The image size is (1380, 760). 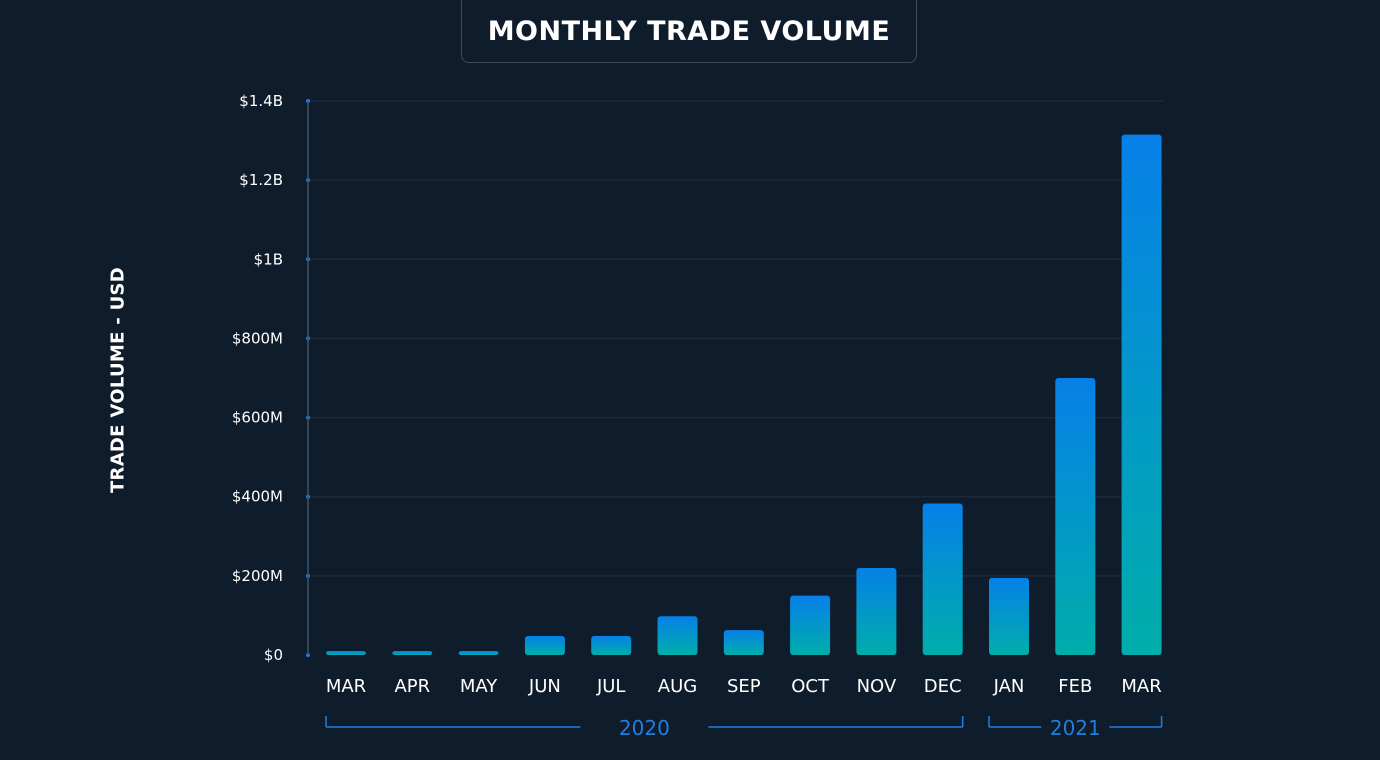 I want to click on x-tick-label: JUL, so click(x=611, y=686).